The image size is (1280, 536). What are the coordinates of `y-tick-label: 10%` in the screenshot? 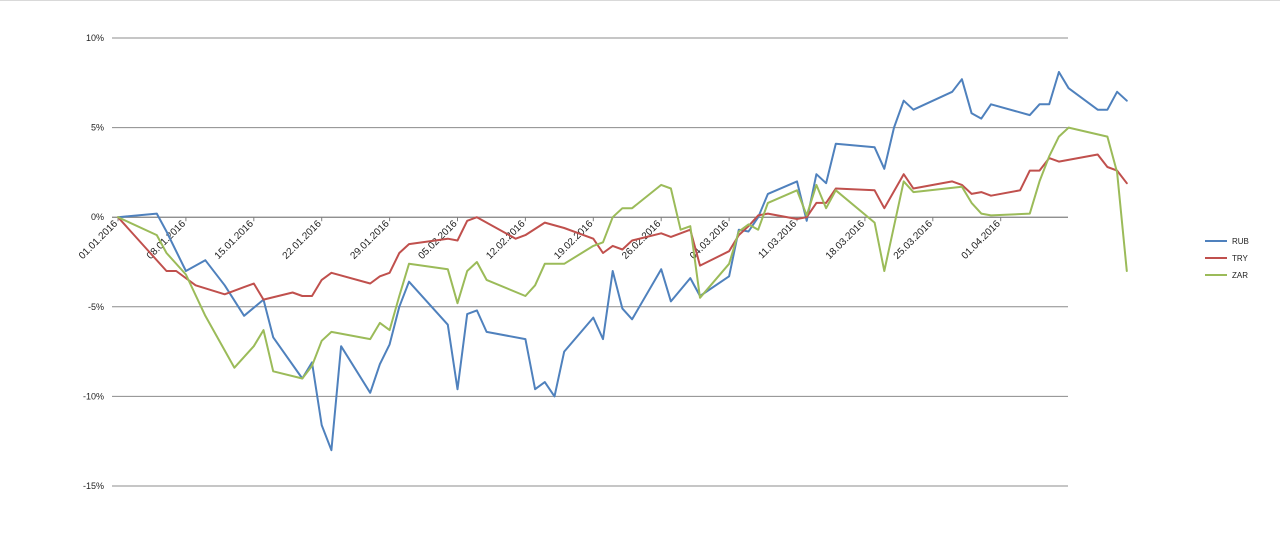 It's located at (95, 38).